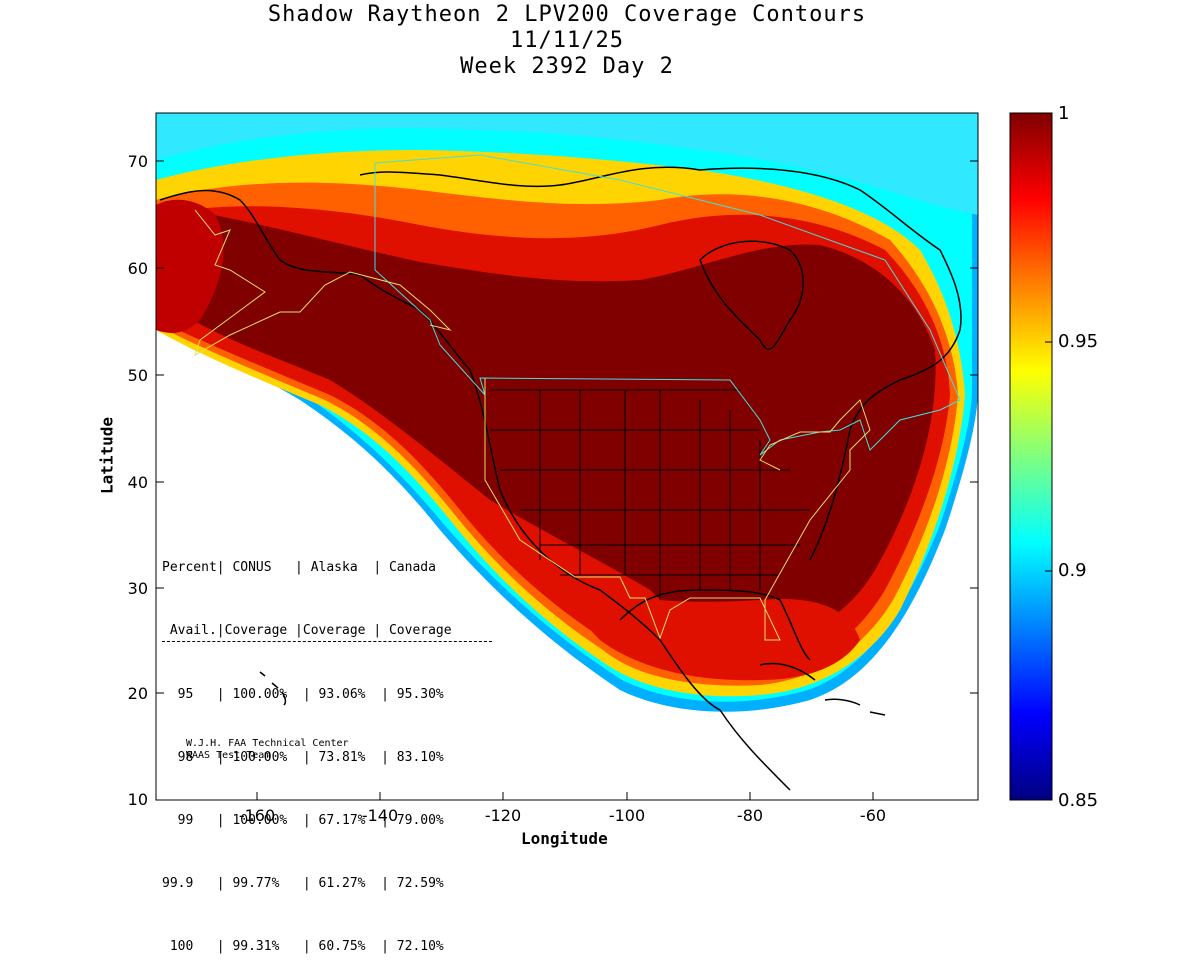 This screenshot has height=978, width=1200. I want to click on credit-line: W.J.H. FAA Technical Center, so click(267, 743).